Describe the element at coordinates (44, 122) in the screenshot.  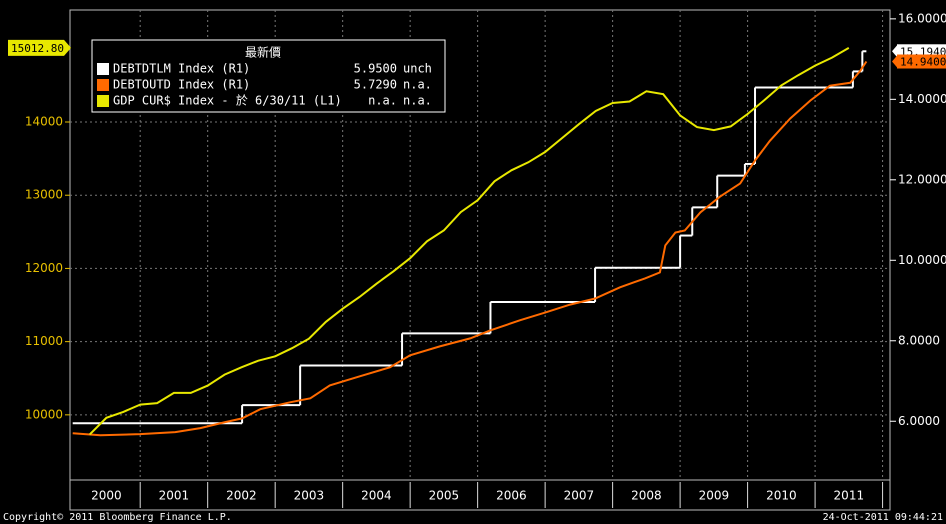
I see `y-tick-label: 14000` at that location.